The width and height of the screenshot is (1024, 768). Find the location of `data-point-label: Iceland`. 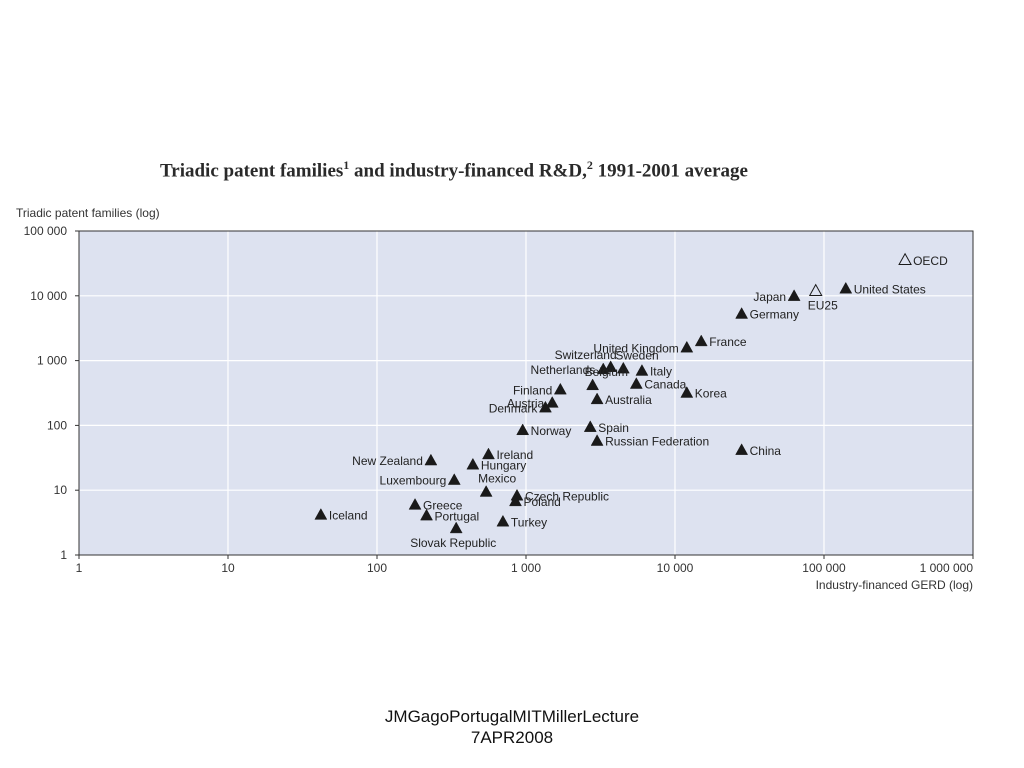

data-point-label: Iceland is located at coordinates (348, 516).